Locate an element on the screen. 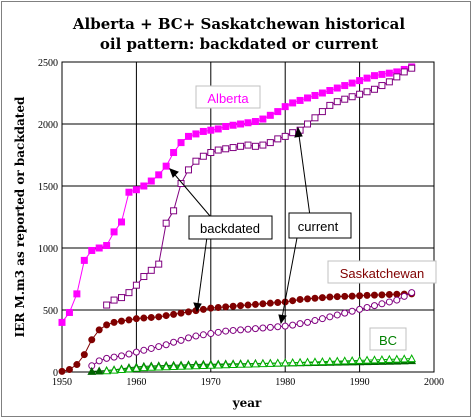 Image resolution: width=472 pixels, height=418 pixels. note-backdated: backdated is located at coordinates (230, 228).